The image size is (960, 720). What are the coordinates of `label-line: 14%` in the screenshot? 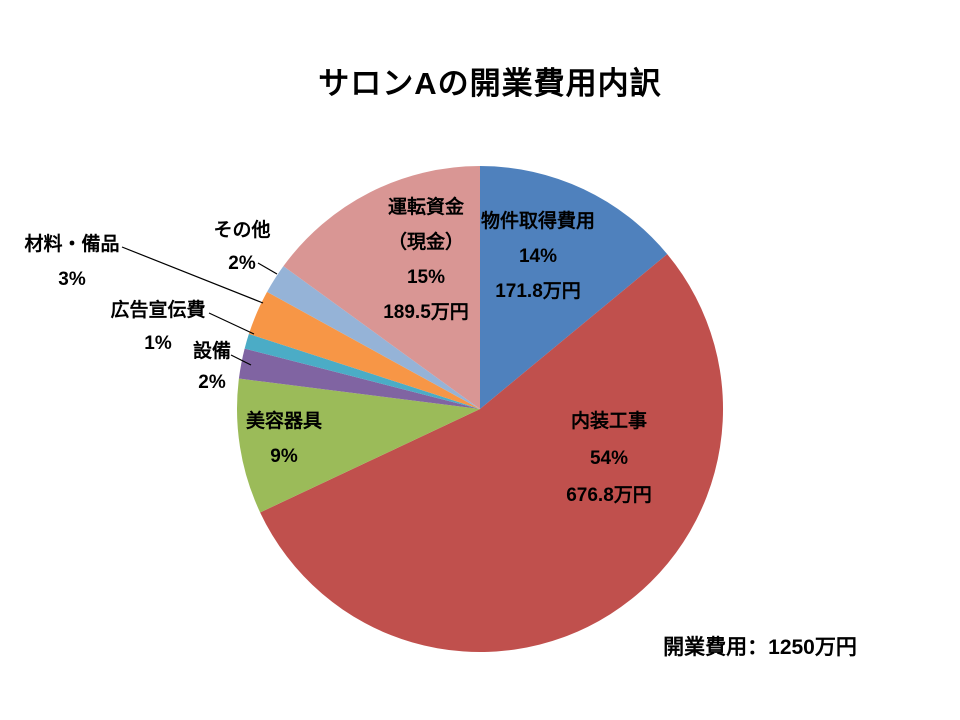 It's located at (538, 256).